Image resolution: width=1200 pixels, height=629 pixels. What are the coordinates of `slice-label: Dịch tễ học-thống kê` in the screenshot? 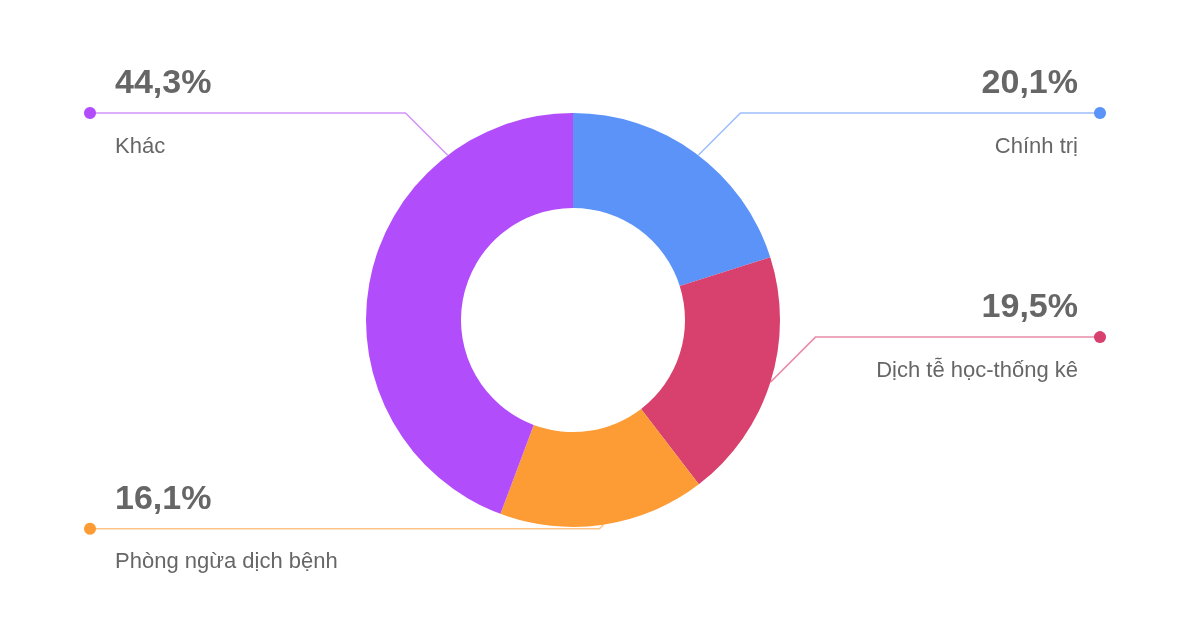 It's located at (977, 369).